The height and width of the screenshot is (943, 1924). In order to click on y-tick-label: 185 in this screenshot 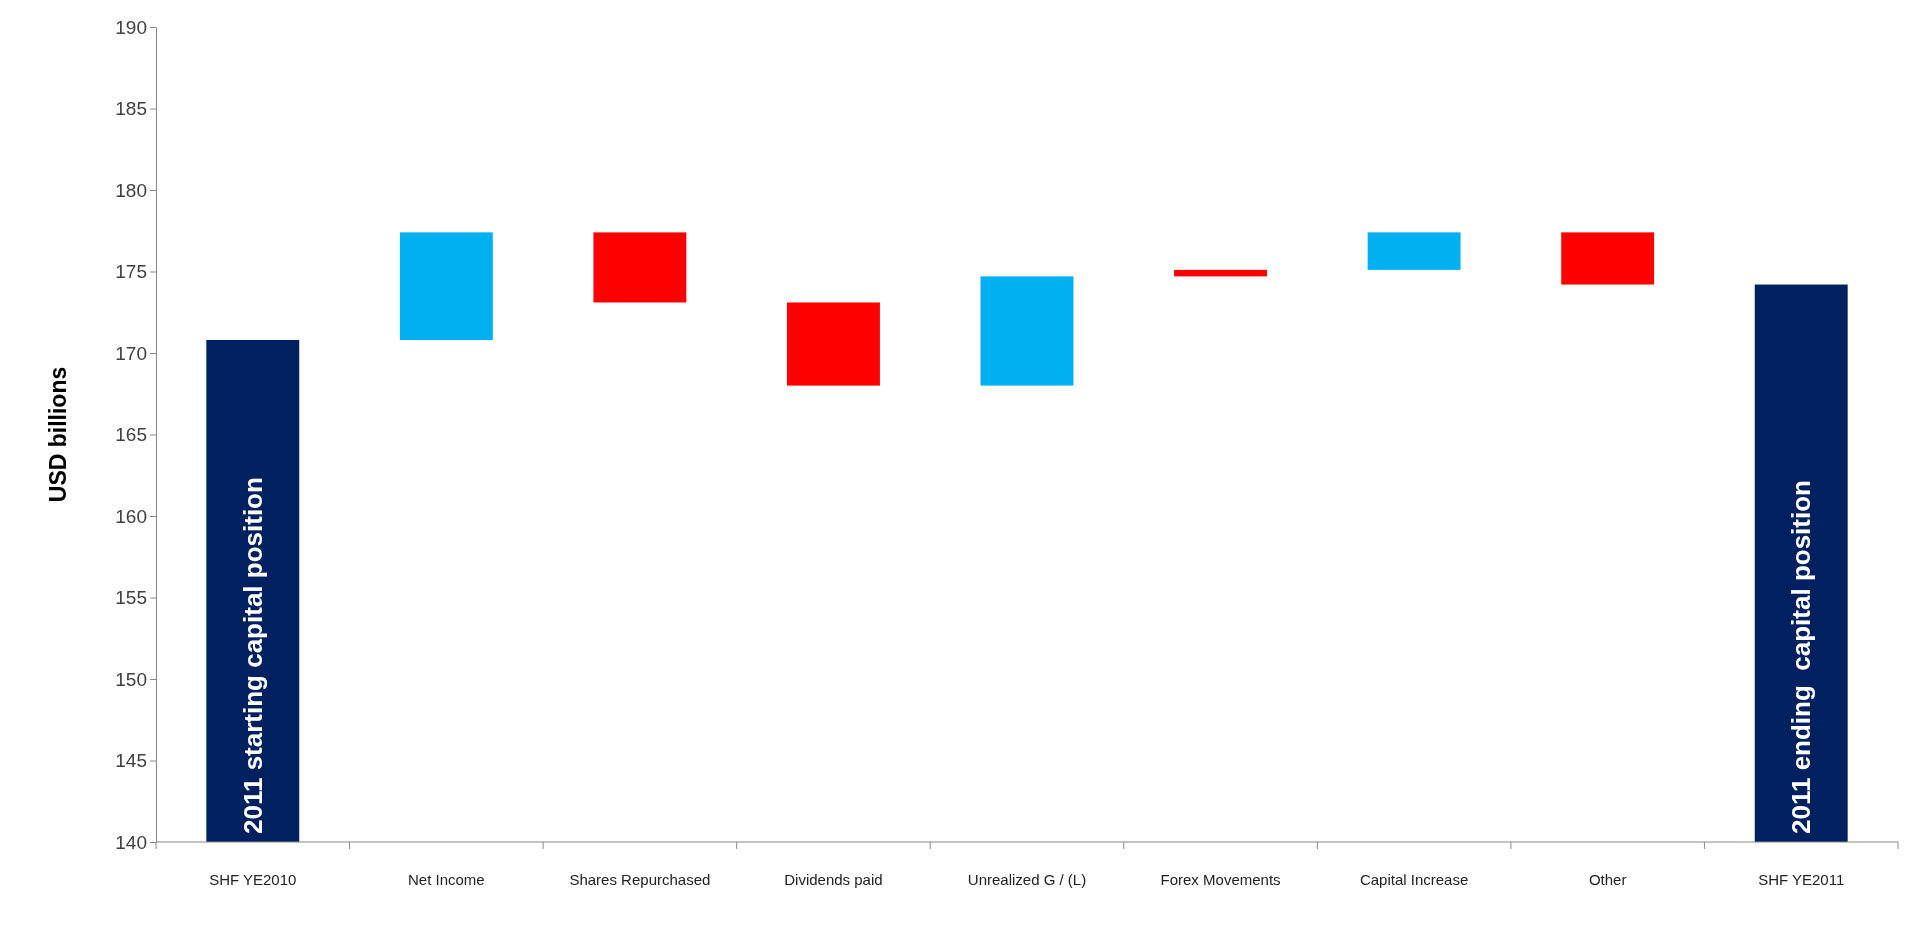, I will do `click(131, 109)`.